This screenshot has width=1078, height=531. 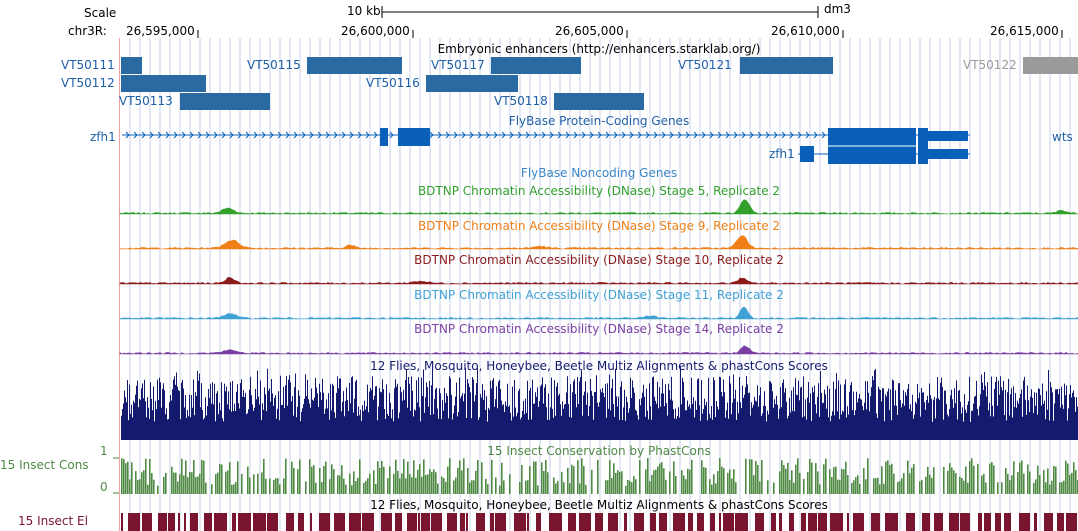 What do you see at coordinates (458, 65) in the screenshot?
I see `enhancer-label: VT50117` at bounding box center [458, 65].